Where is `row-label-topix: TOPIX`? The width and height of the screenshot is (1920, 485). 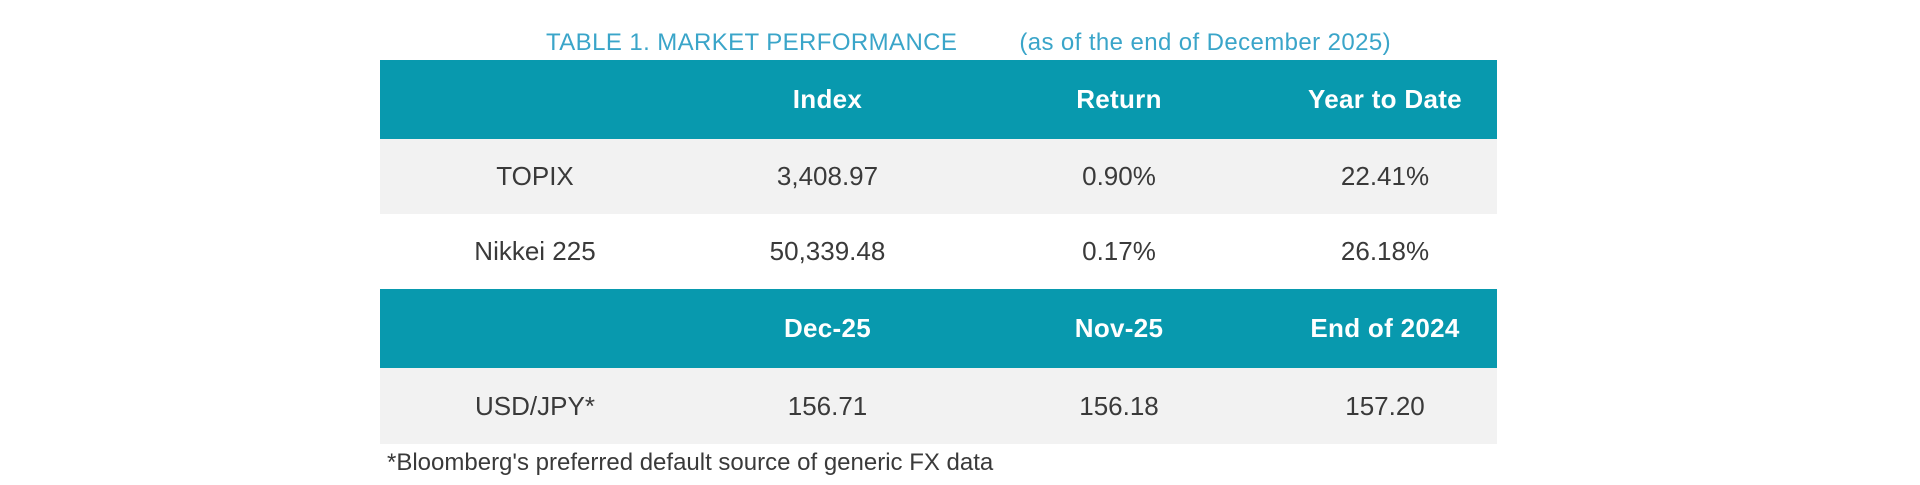 row-label-topix: TOPIX is located at coordinates (535, 176).